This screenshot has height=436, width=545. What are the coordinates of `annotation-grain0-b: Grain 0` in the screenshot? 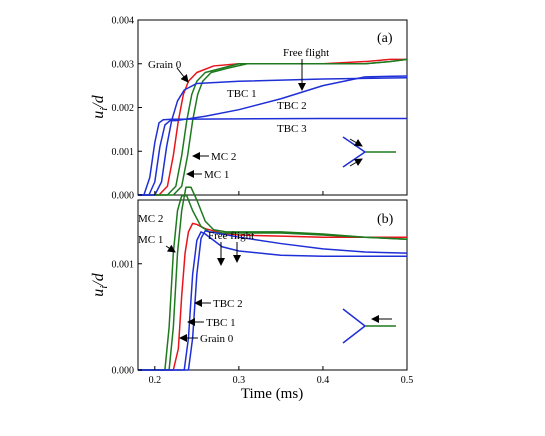 It's located at (217, 339).